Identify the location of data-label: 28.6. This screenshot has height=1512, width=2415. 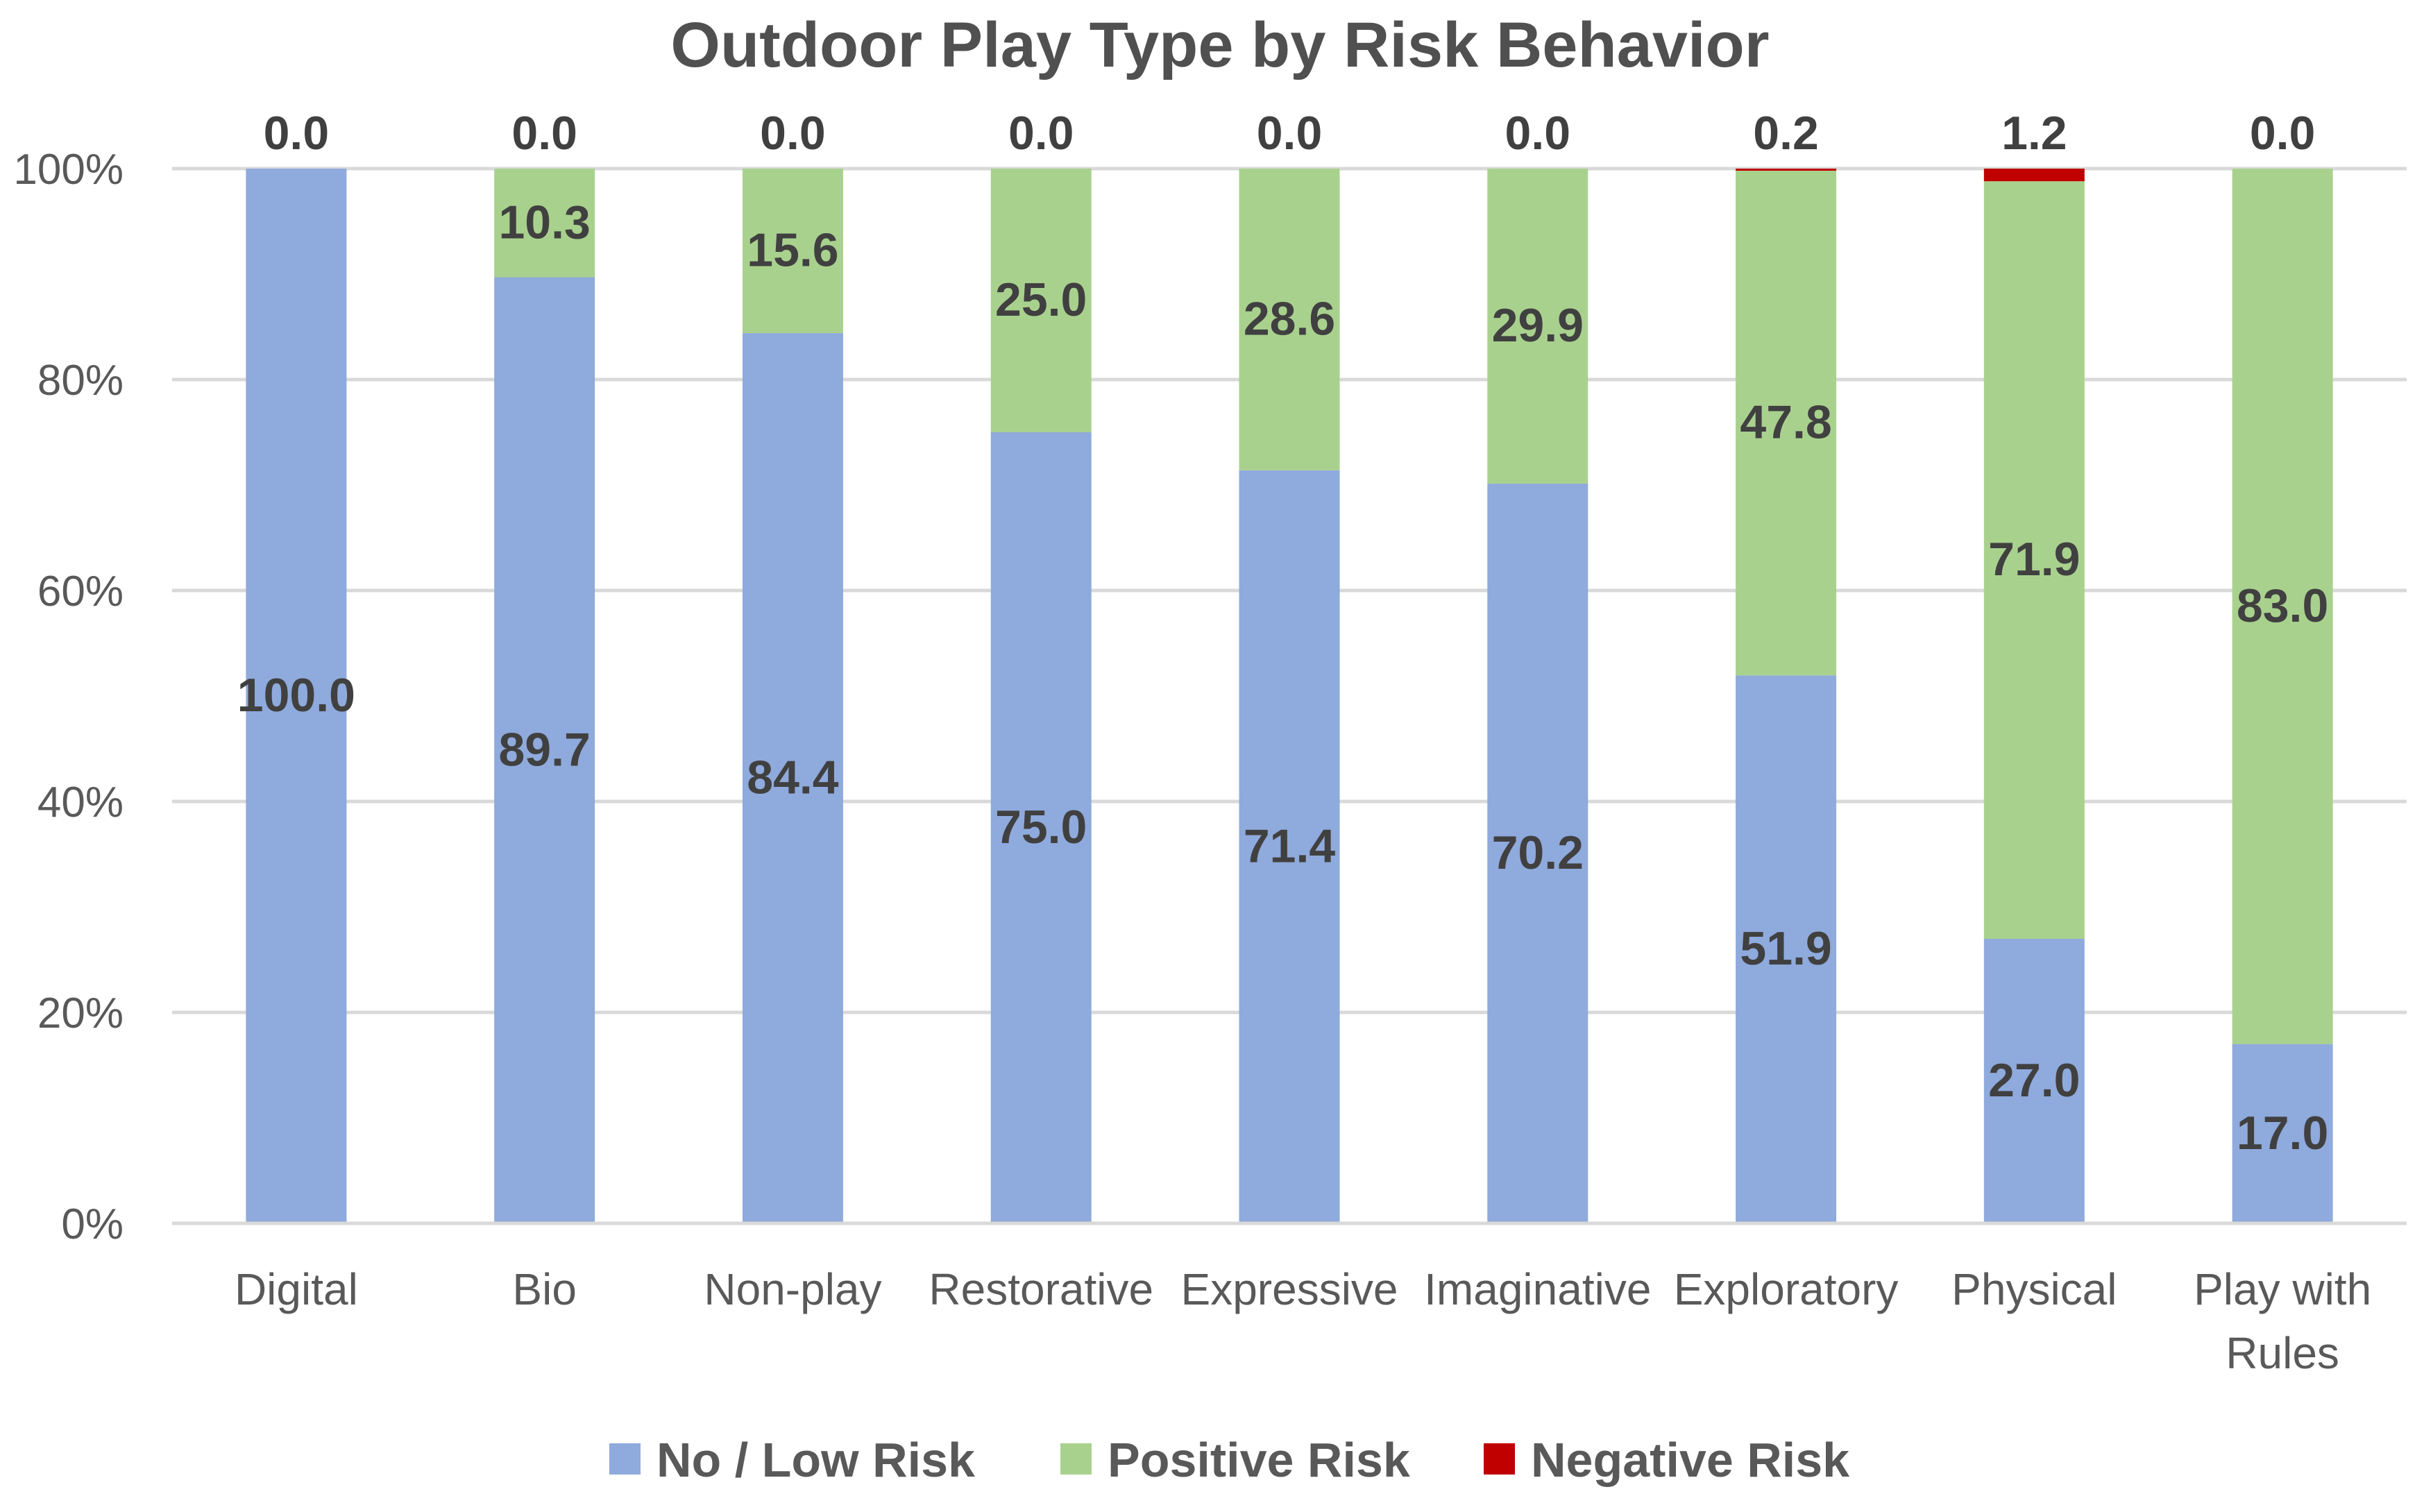
(1289, 318).